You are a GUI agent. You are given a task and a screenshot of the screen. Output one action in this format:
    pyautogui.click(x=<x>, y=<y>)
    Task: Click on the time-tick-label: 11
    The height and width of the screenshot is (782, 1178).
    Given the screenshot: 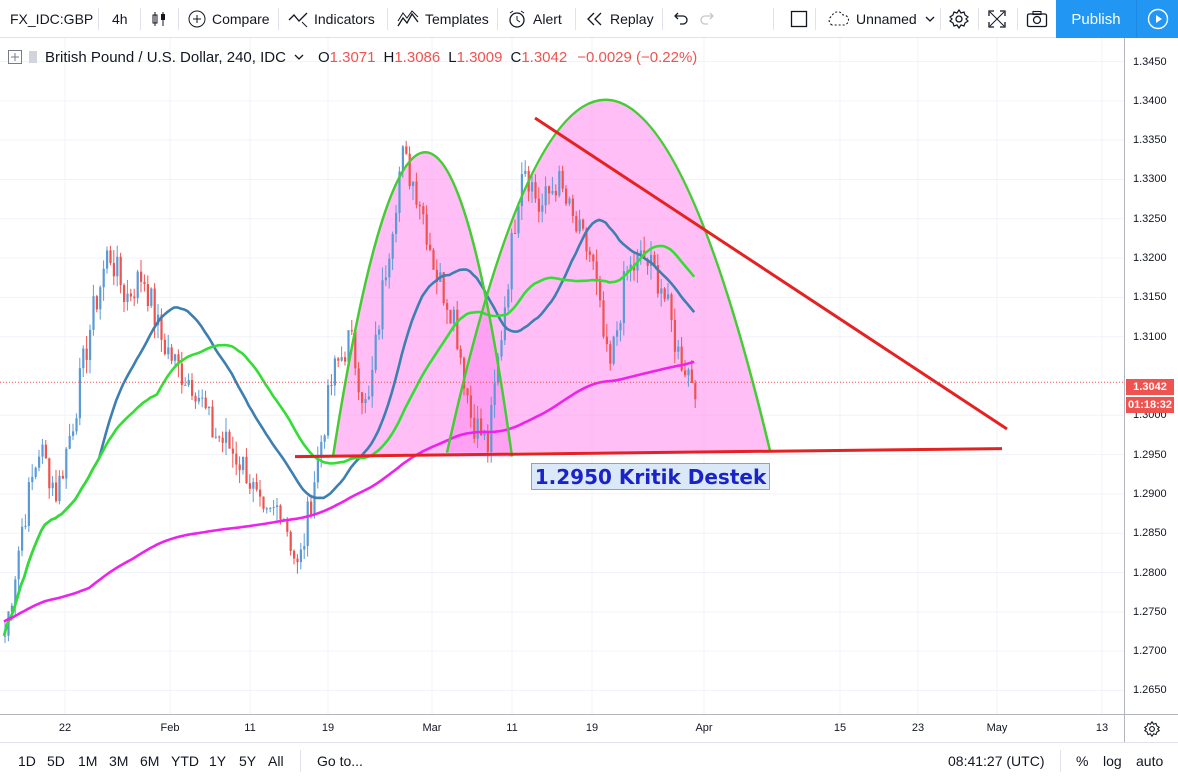 What is the action you would take?
    pyautogui.click(x=512, y=728)
    